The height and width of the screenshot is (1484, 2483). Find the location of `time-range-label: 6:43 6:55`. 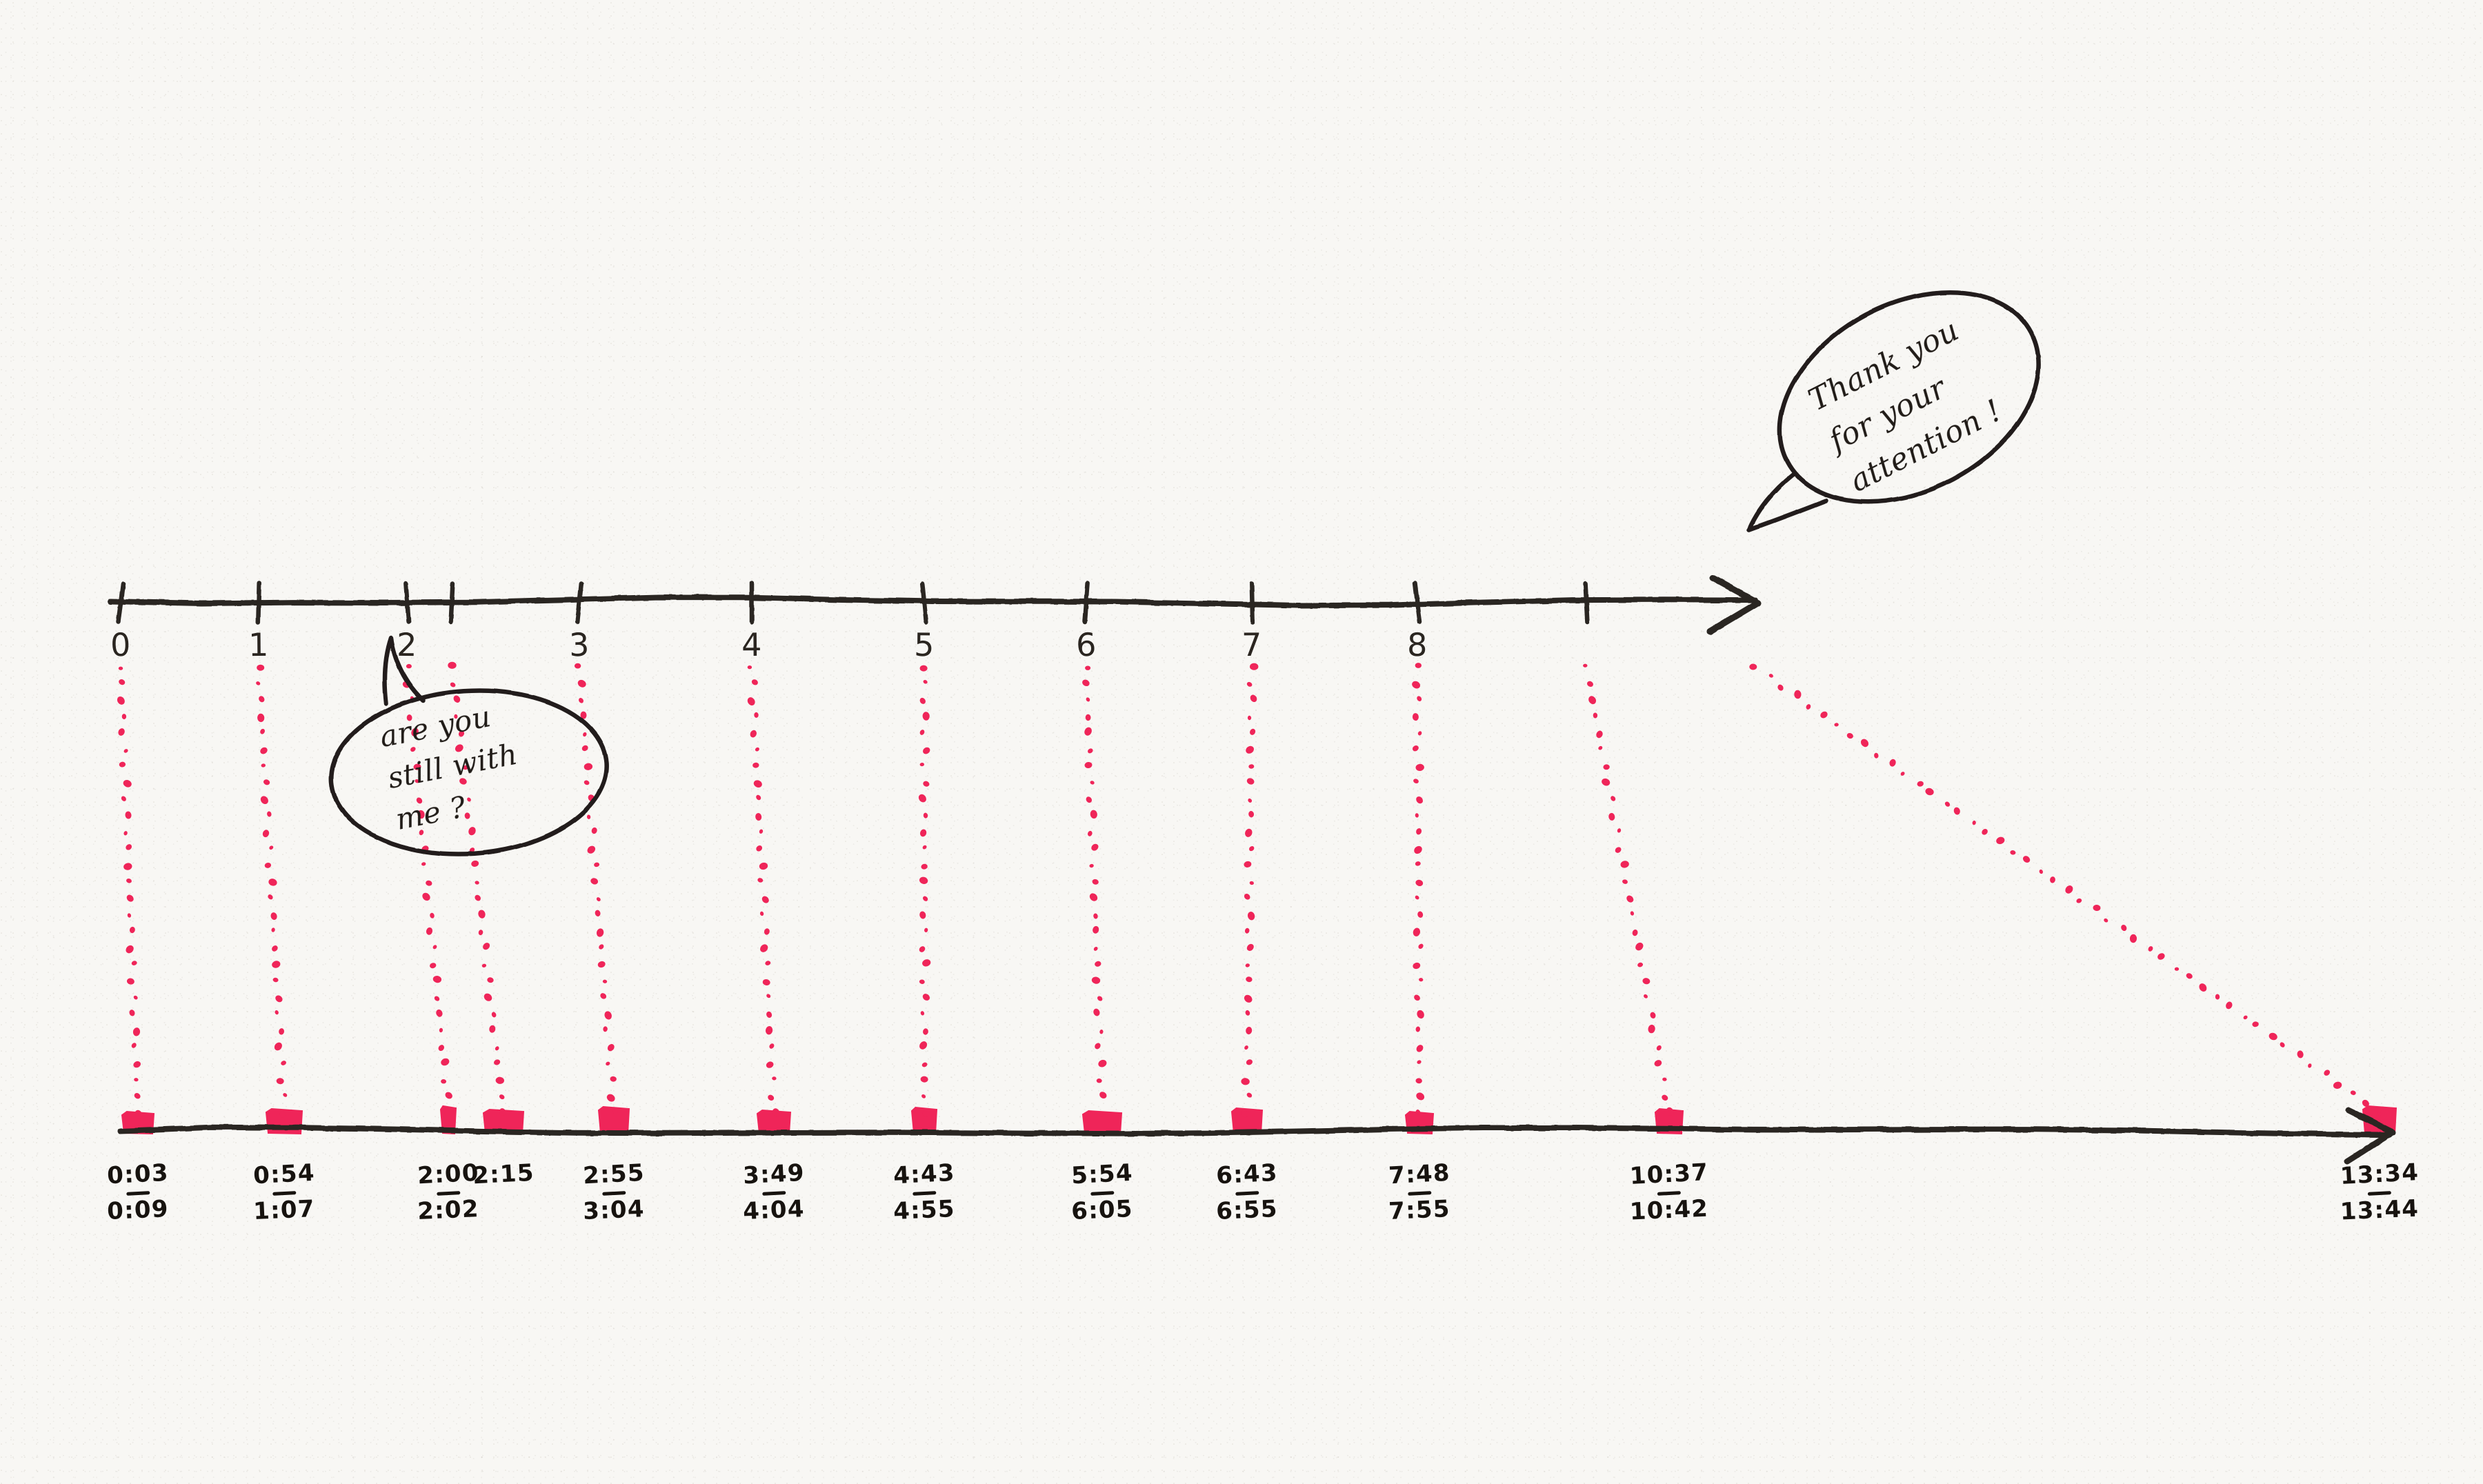

time-range-label: 6:43 6:55 is located at coordinates (1247, 1192).